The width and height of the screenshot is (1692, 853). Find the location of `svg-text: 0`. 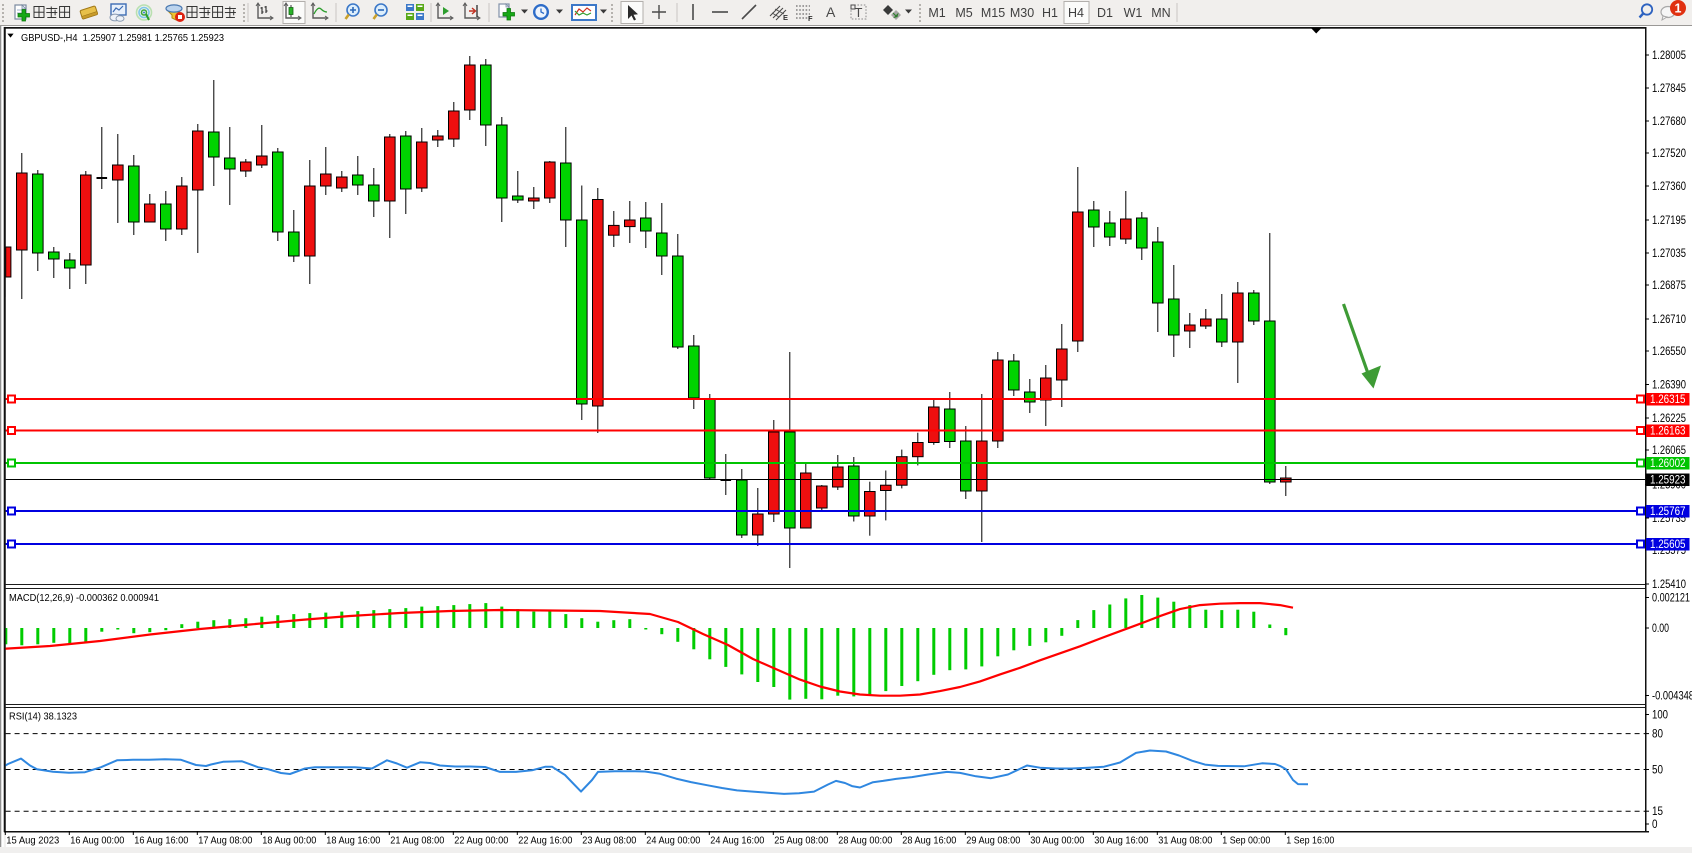

svg-text: 0 is located at coordinates (1655, 825).